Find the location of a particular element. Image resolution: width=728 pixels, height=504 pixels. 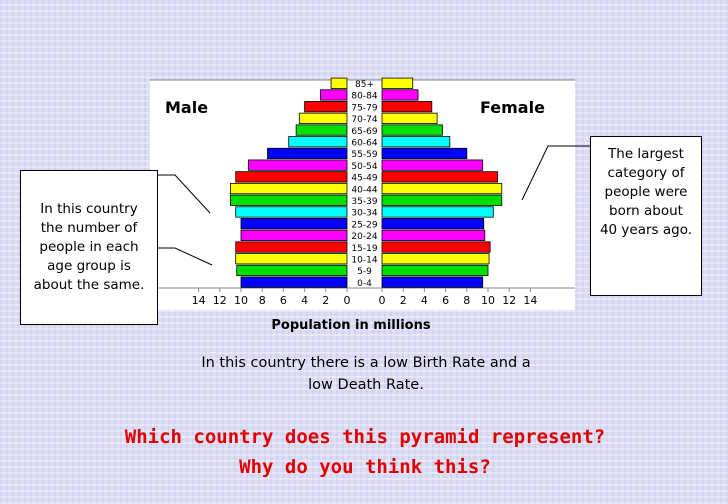

x-axis-ticks: 14 12 10 8 6 4 2 0 0 2 4 6 8 10 12 14 is located at coordinates (364, 297).